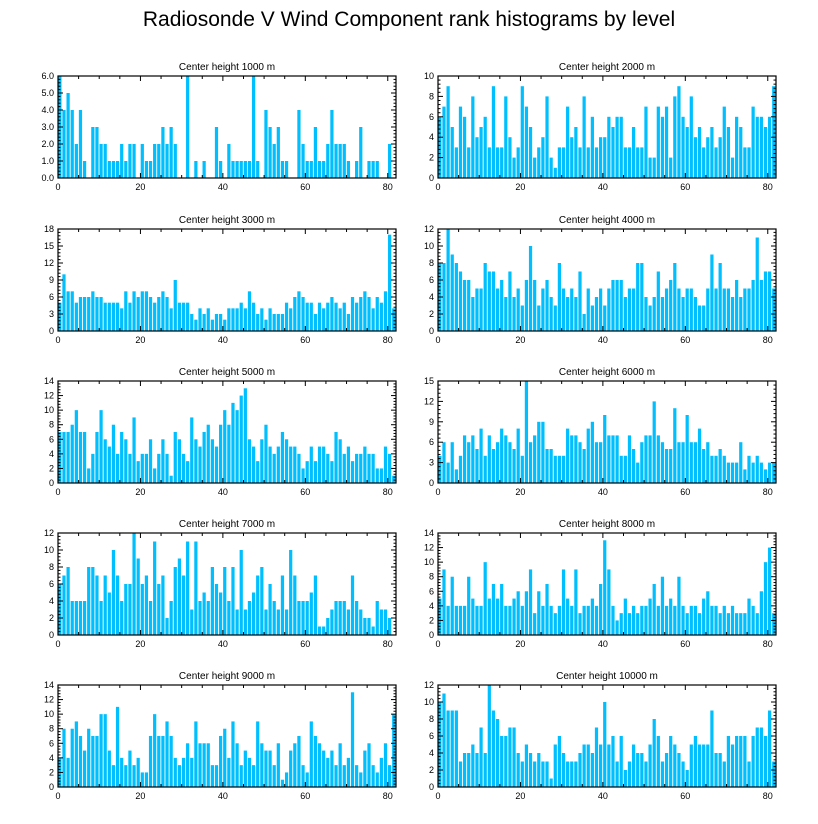  I want to click on y-tick-label: 3, so click(431, 463).